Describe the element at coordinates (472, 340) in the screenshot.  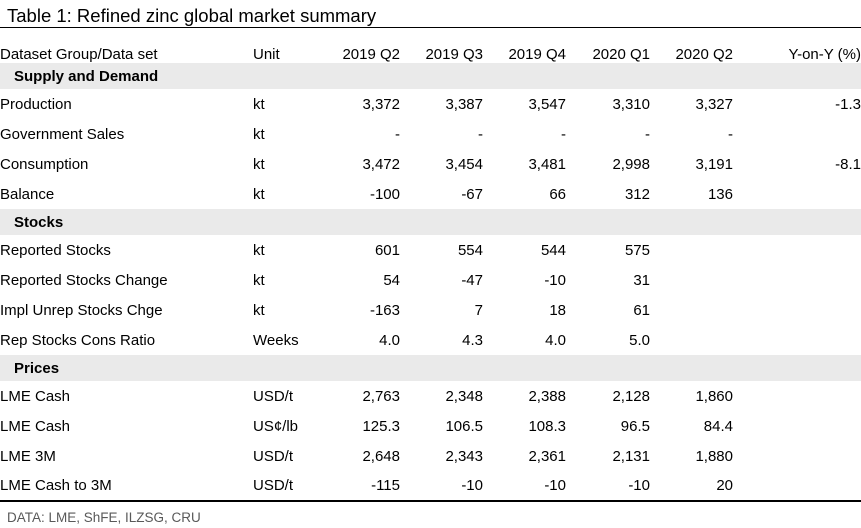
I see `cell-value: 4.3` at that location.